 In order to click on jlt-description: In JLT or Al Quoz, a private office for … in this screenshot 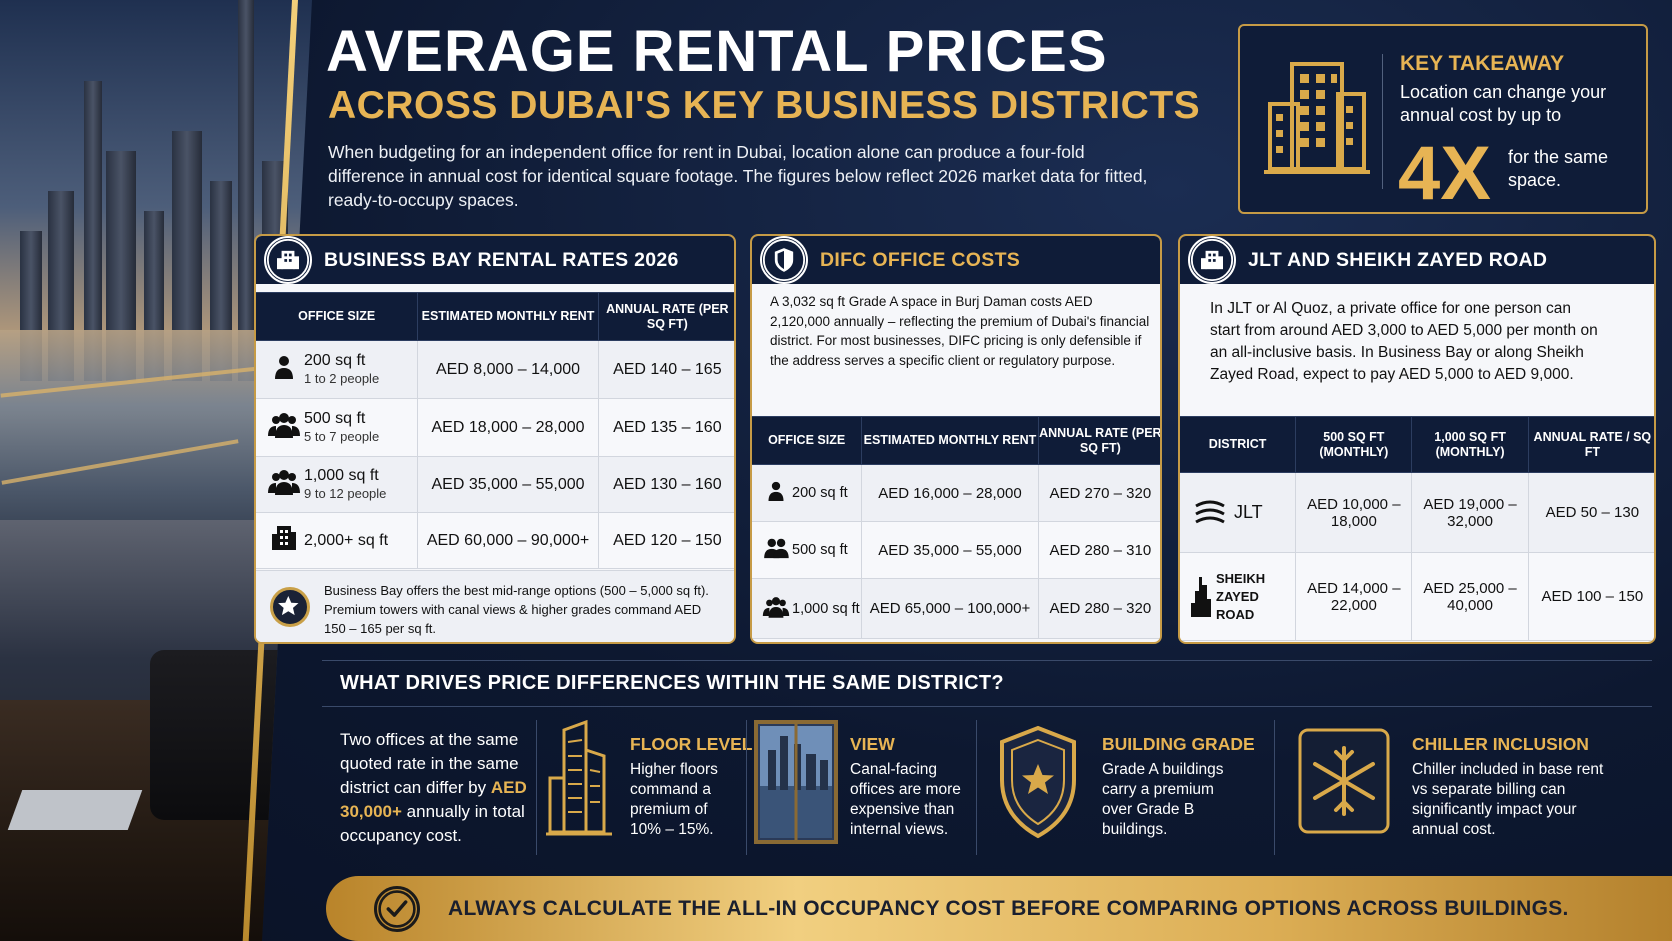, I will do `click(1404, 341)`.